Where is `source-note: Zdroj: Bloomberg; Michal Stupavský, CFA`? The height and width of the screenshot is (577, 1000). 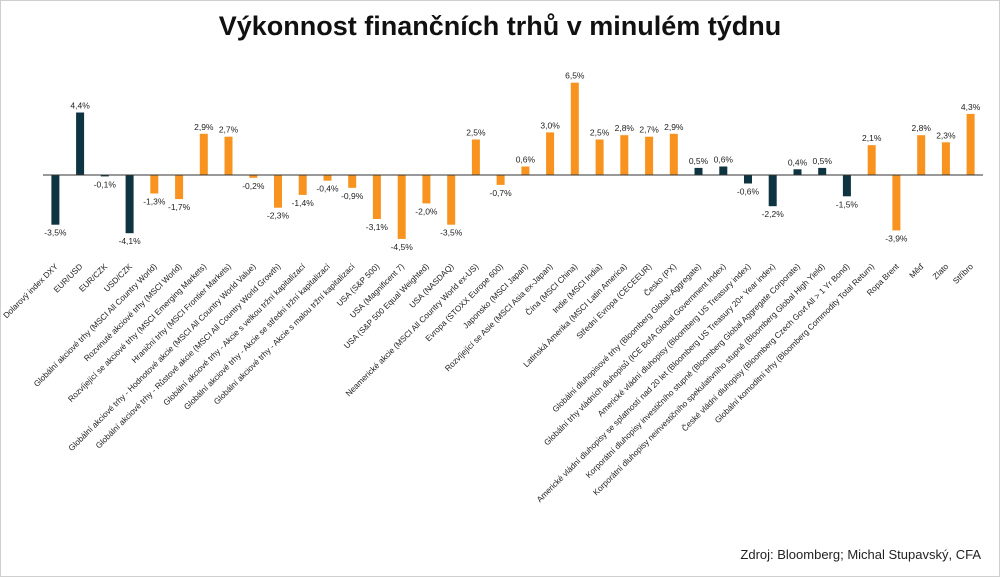
source-note: Zdroj: Bloomberg; Michal Stupavský, CFA is located at coordinates (860, 554).